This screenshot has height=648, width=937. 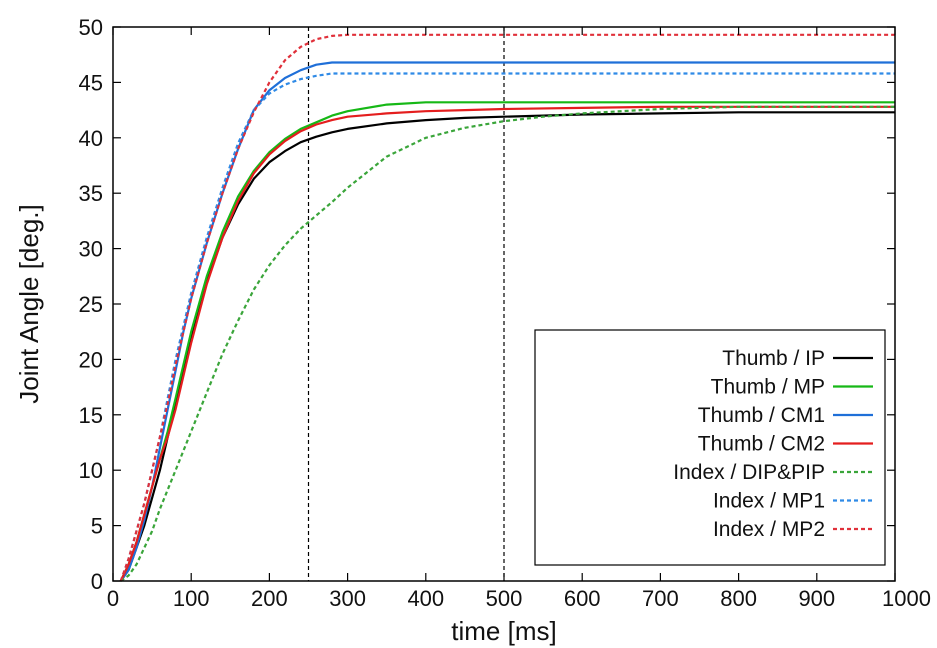 I want to click on legend-label: Thumb / IP, so click(x=773, y=358).